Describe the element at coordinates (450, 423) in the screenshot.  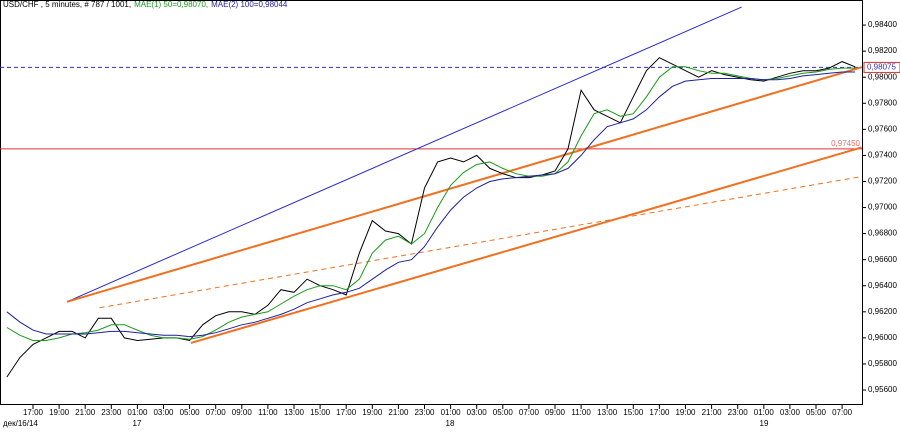
I see `day-label: 18` at that location.